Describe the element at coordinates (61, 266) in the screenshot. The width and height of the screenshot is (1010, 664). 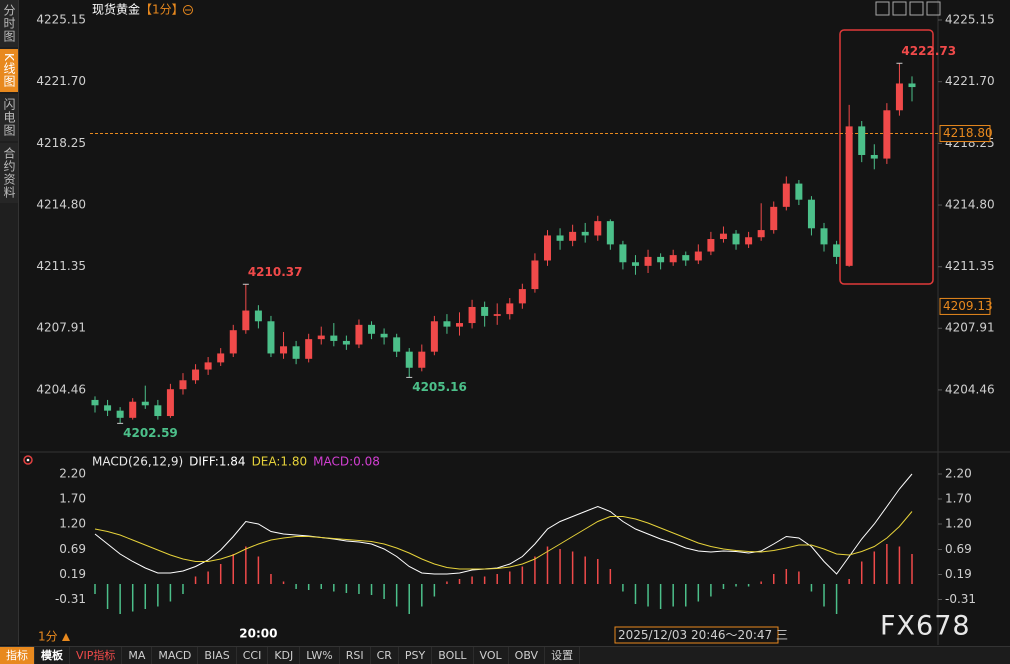
I see `y-tick-label: 4211.35` at that location.